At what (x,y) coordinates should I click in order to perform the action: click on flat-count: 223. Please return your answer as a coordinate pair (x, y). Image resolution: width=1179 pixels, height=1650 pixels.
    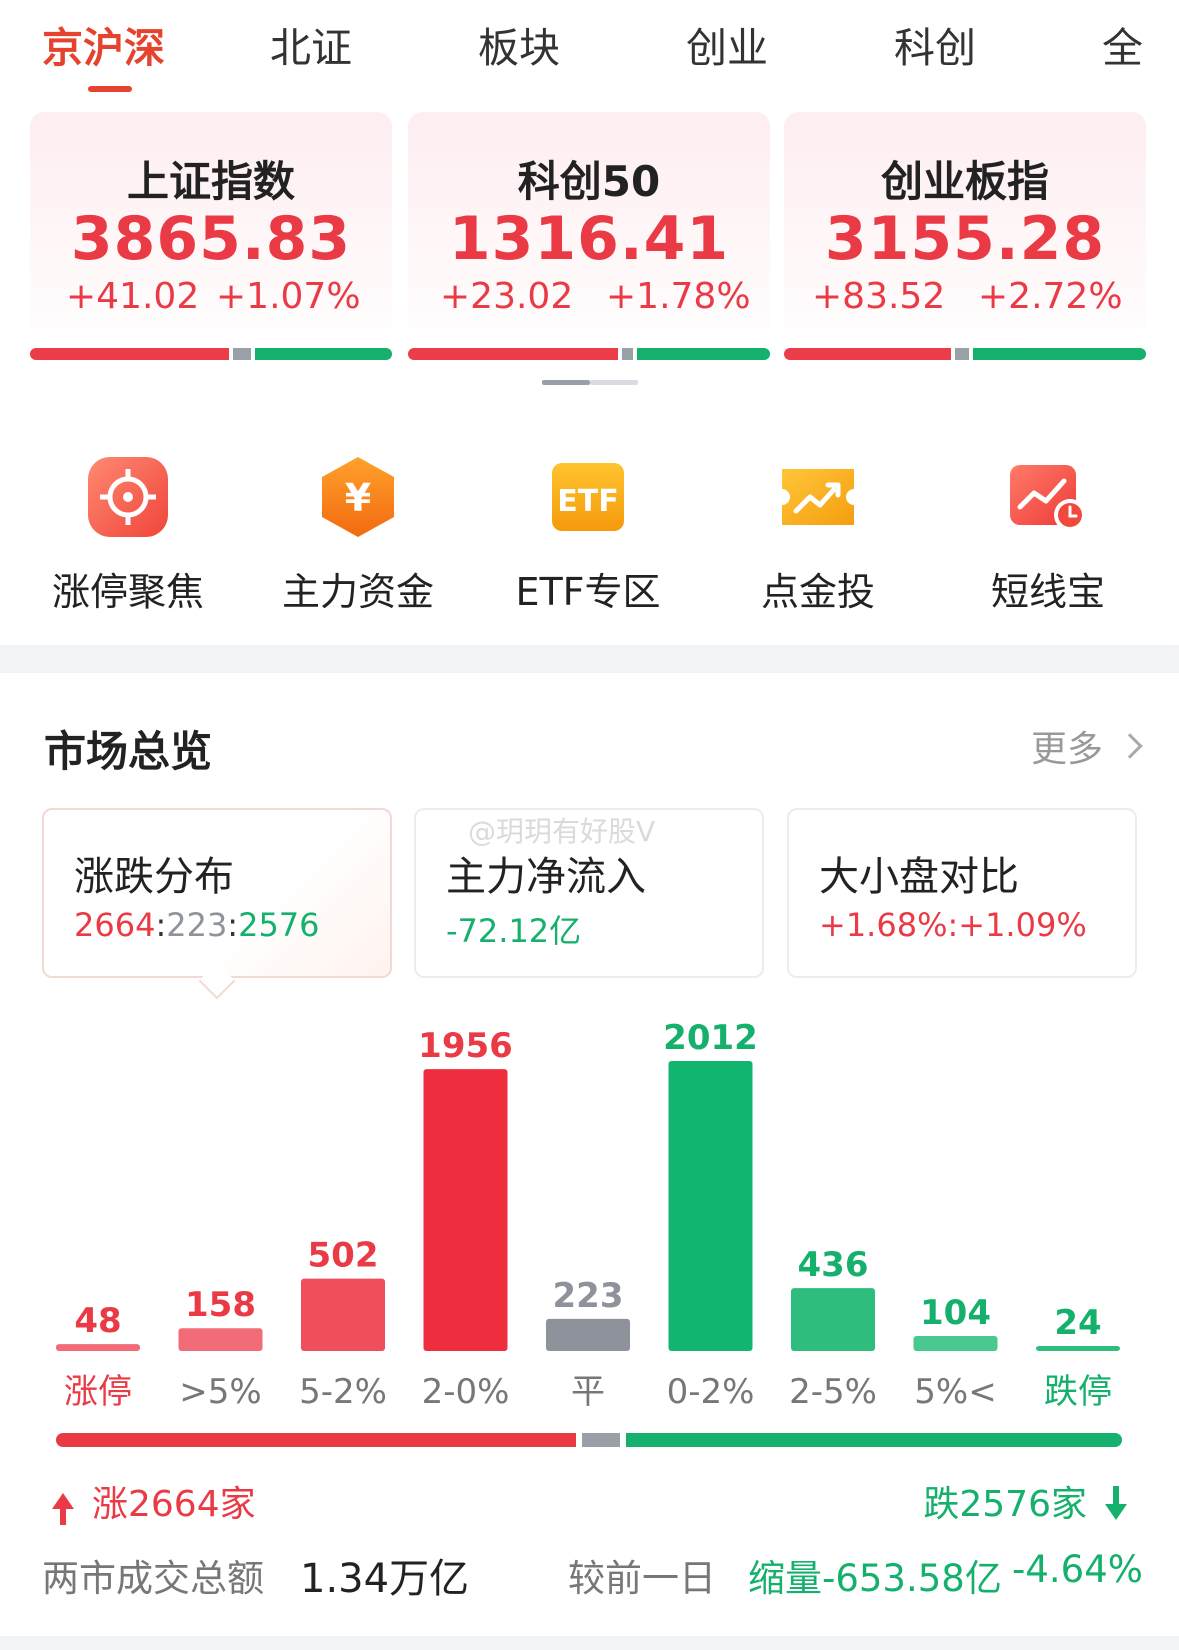
    Looking at the image, I should click on (197, 925).